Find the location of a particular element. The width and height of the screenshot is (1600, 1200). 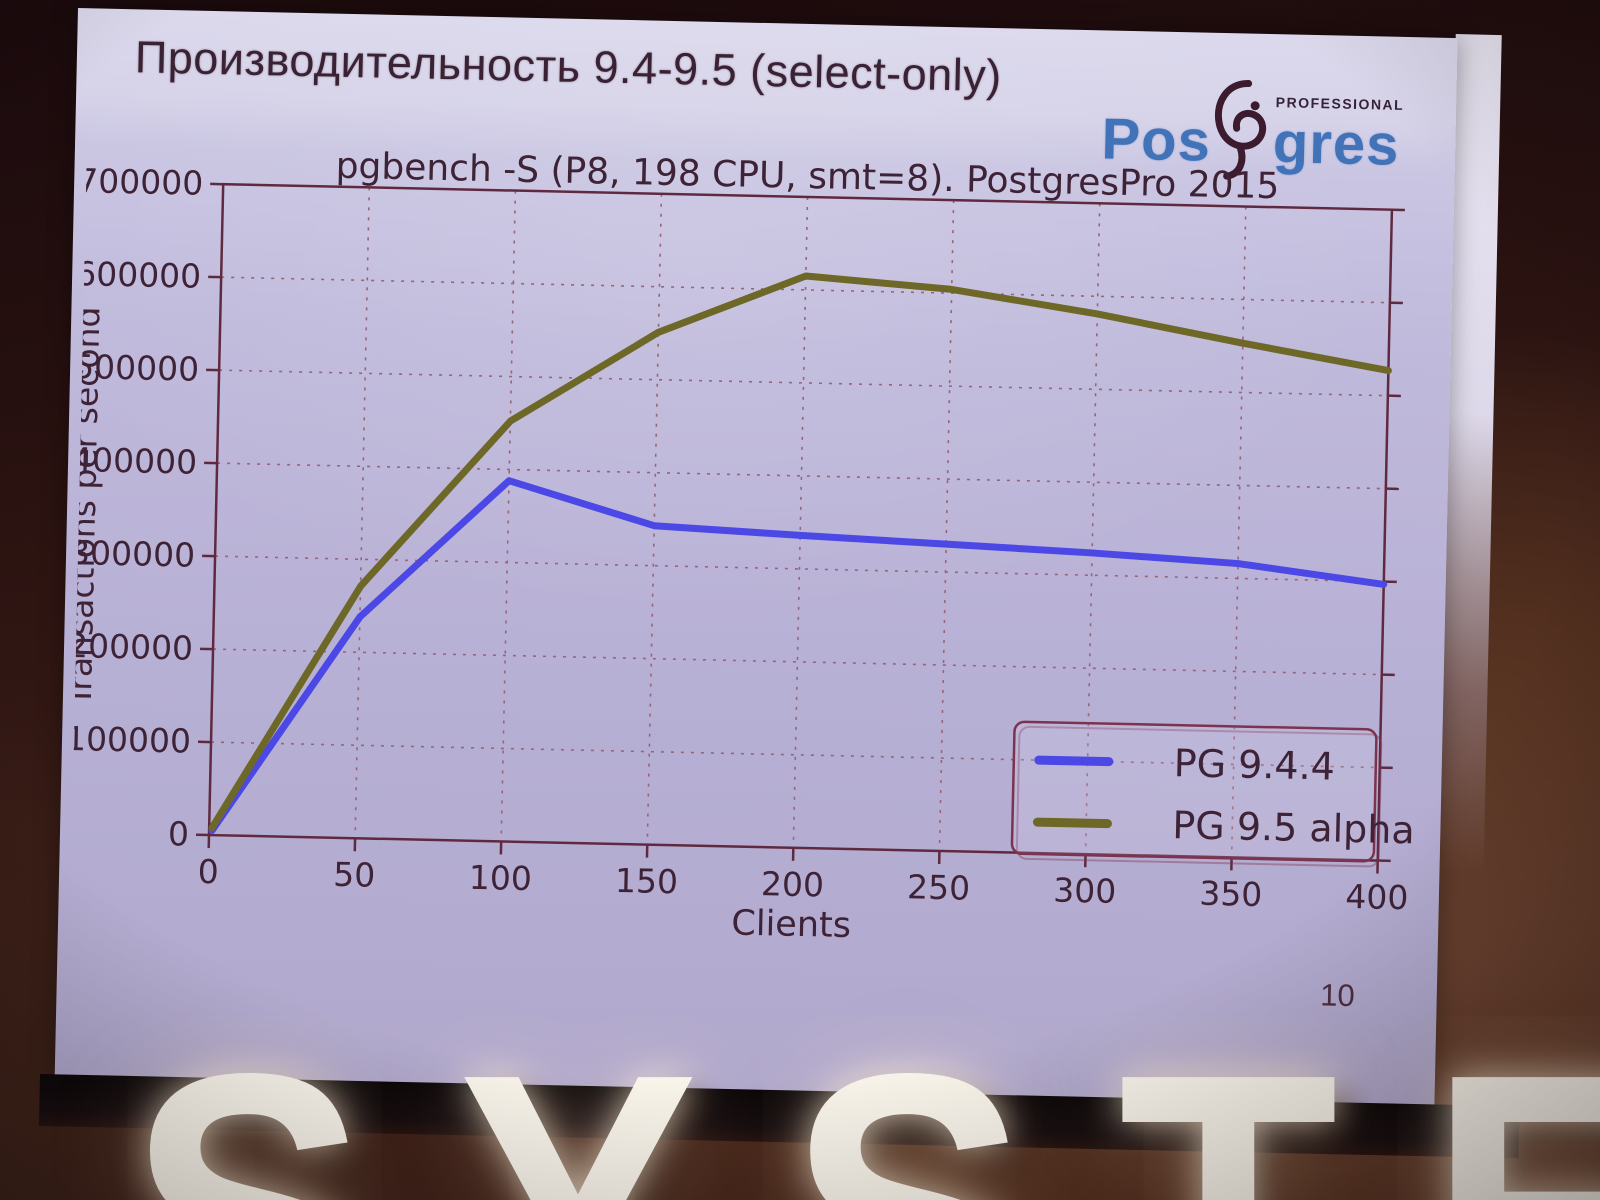

y-tick-label: 300000 is located at coordinates (132, 554).